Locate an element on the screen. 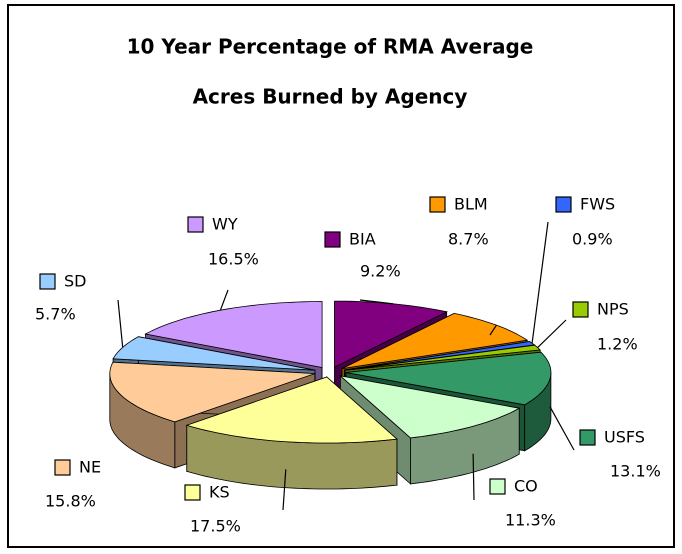 Image resolution: width=682 pixels, height=554 pixels. slice-name: BLM is located at coordinates (471, 204).